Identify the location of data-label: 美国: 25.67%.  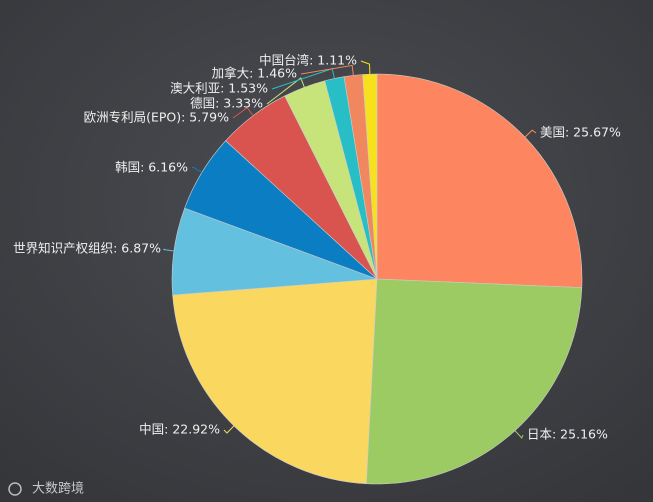
(580, 132).